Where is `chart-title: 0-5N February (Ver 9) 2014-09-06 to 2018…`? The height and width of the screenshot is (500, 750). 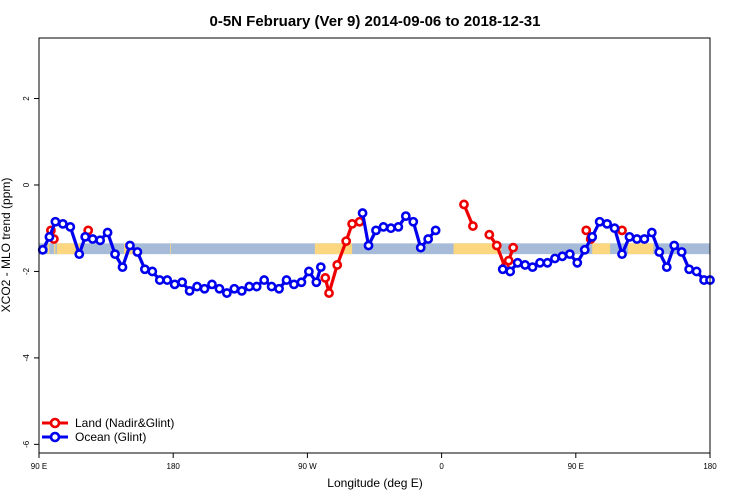 chart-title: 0-5N February (Ver 9) 2014-09-06 to 2018… is located at coordinates (374, 21).